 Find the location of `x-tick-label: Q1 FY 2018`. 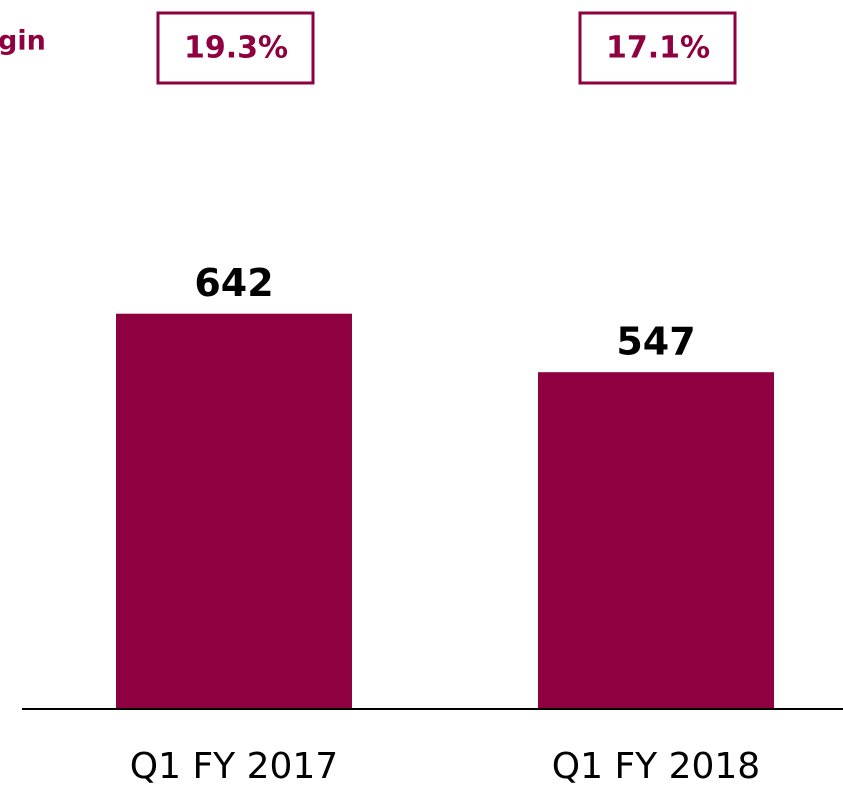

x-tick-label: Q1 FY 2018 is located at coordinates (656, 765).